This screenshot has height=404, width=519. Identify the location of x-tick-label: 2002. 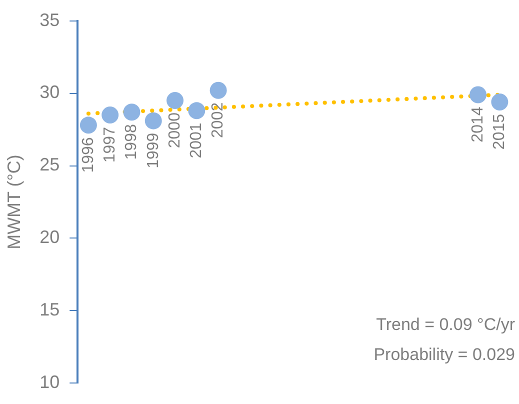
(218, 120).